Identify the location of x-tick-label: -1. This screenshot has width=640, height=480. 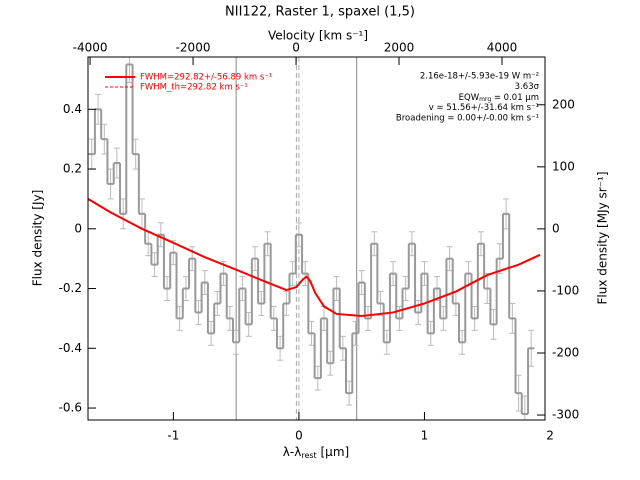
(173, 436).